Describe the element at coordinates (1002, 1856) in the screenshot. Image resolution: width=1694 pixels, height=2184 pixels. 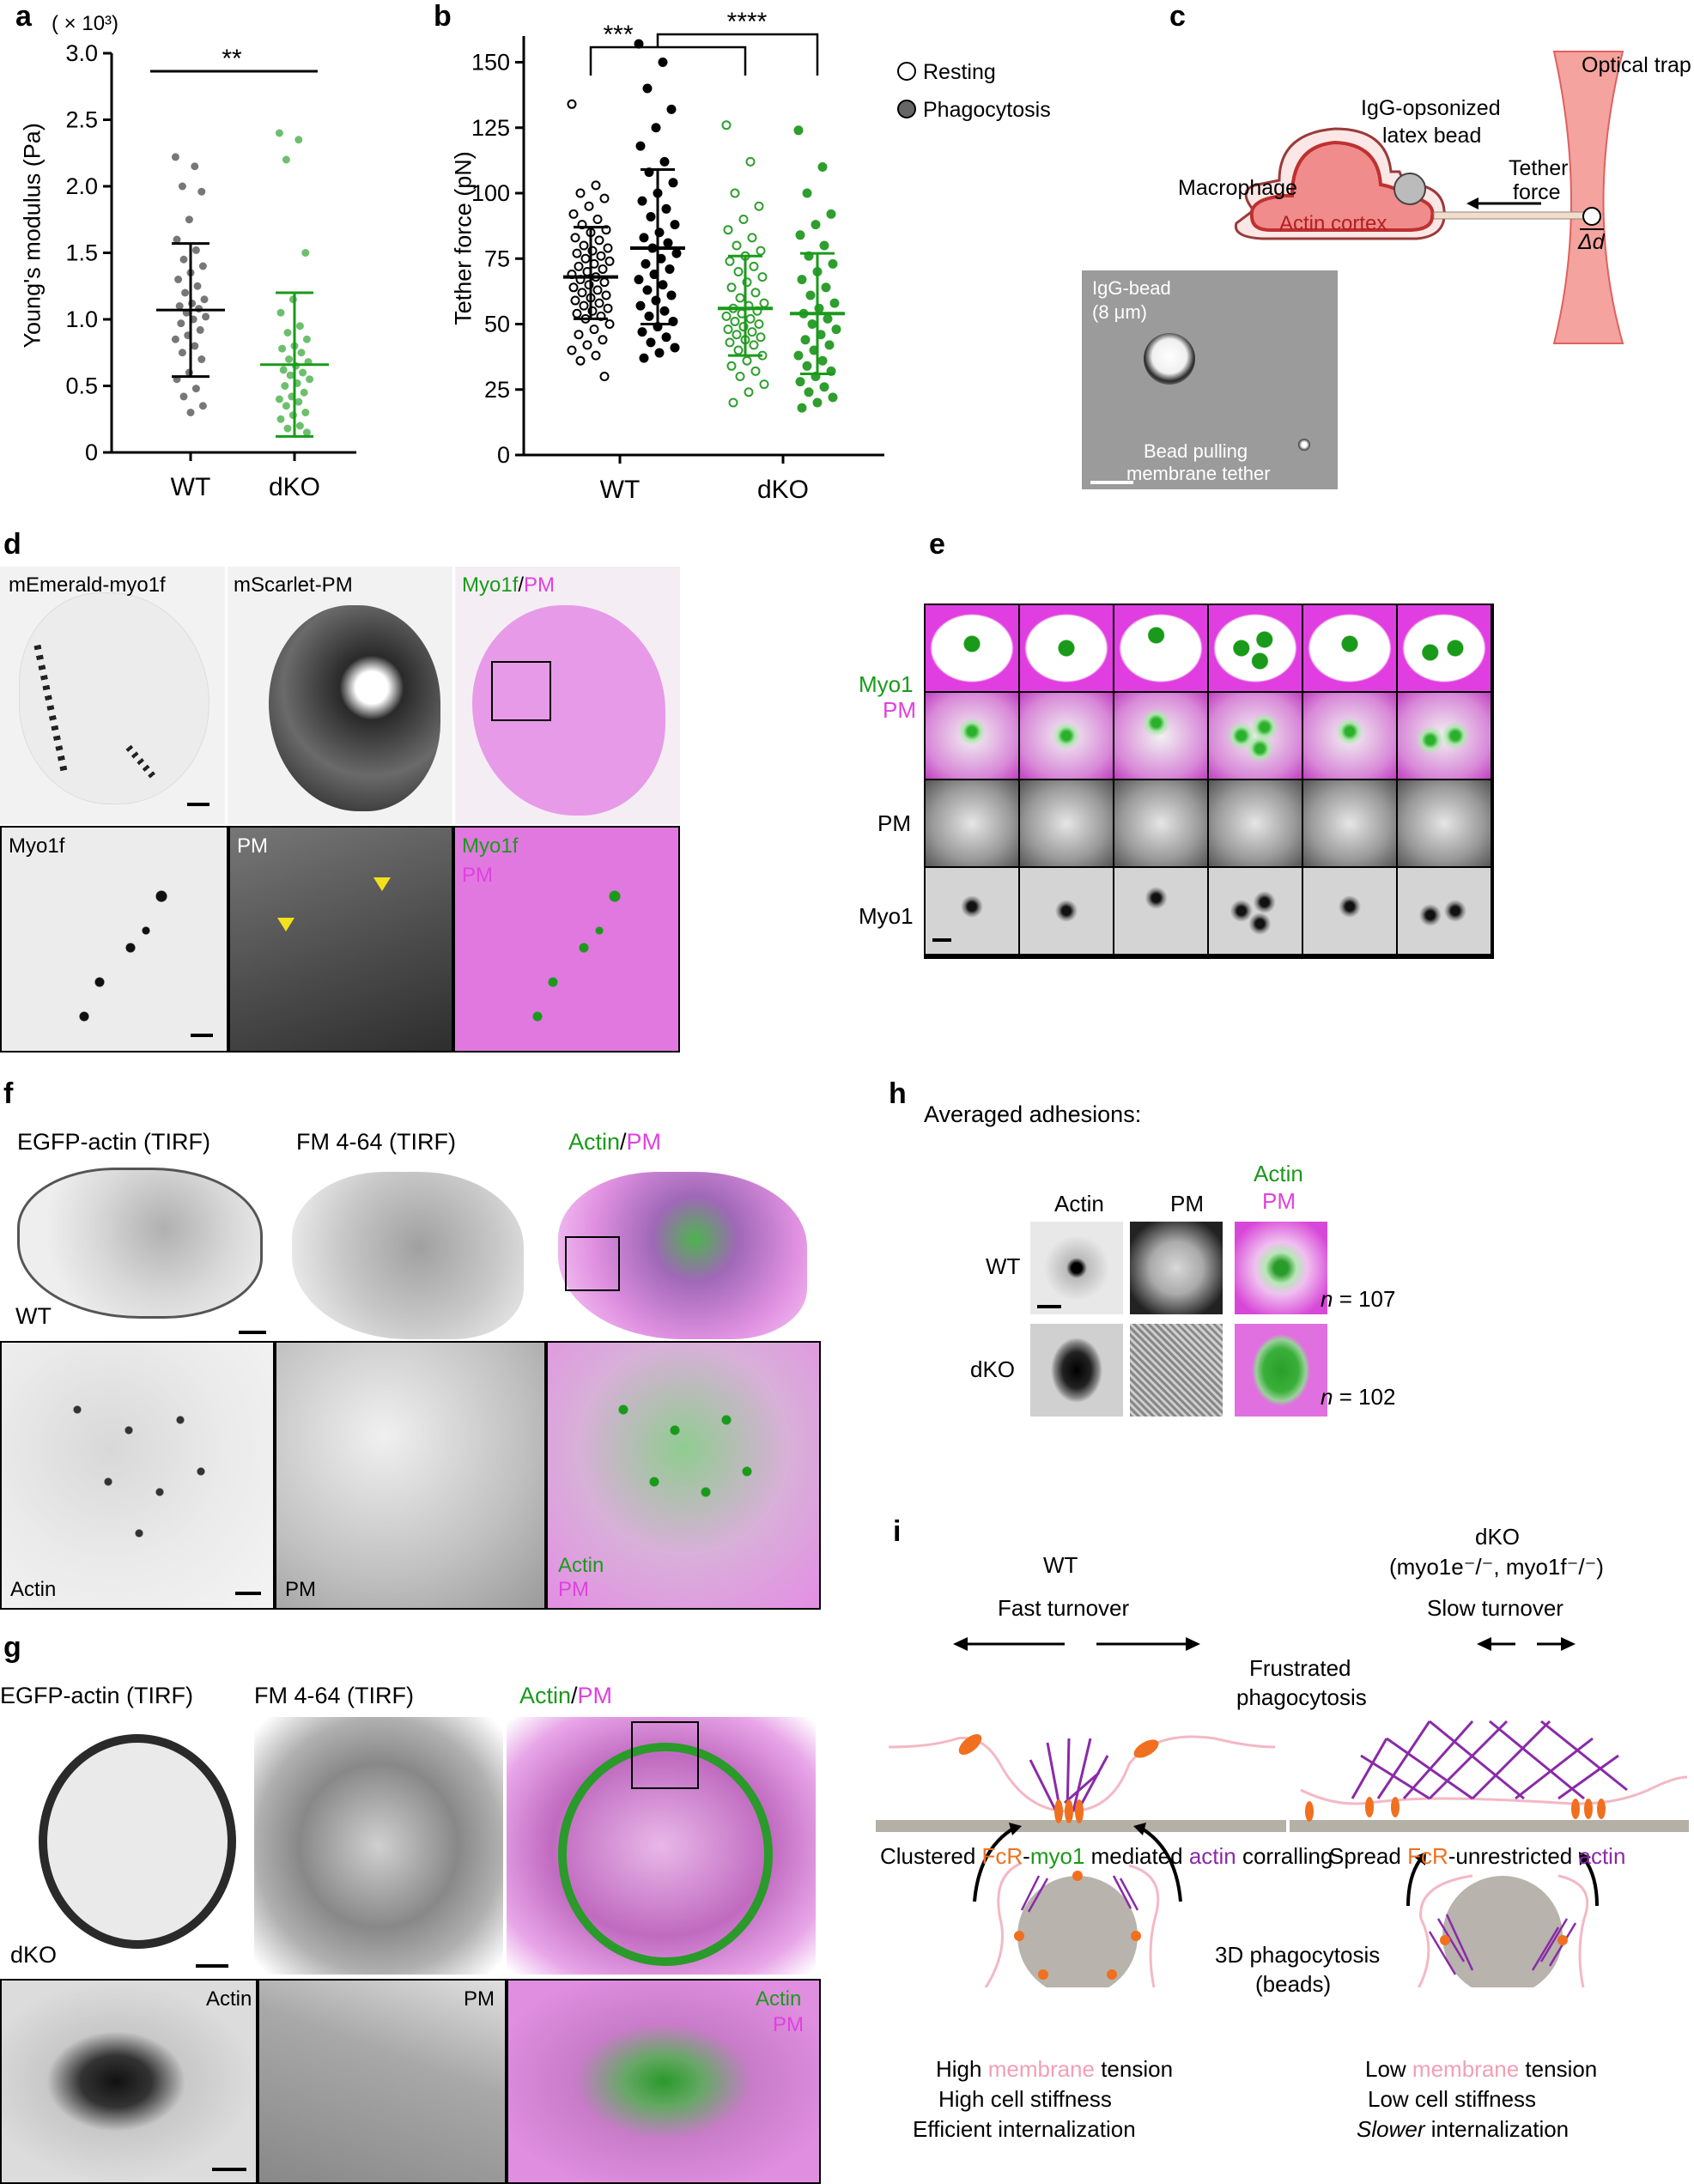
I see `cap-fcr: FcR` at that location.